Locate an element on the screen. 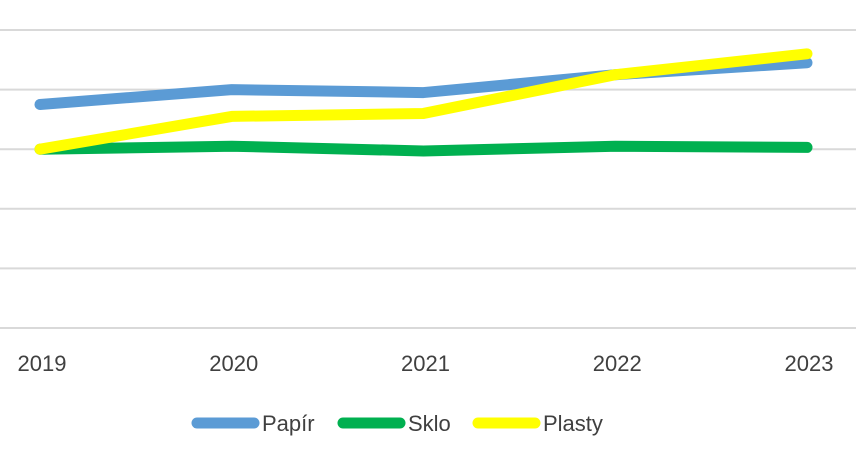  legend-label: Papír is located at coordinates (288, 423).